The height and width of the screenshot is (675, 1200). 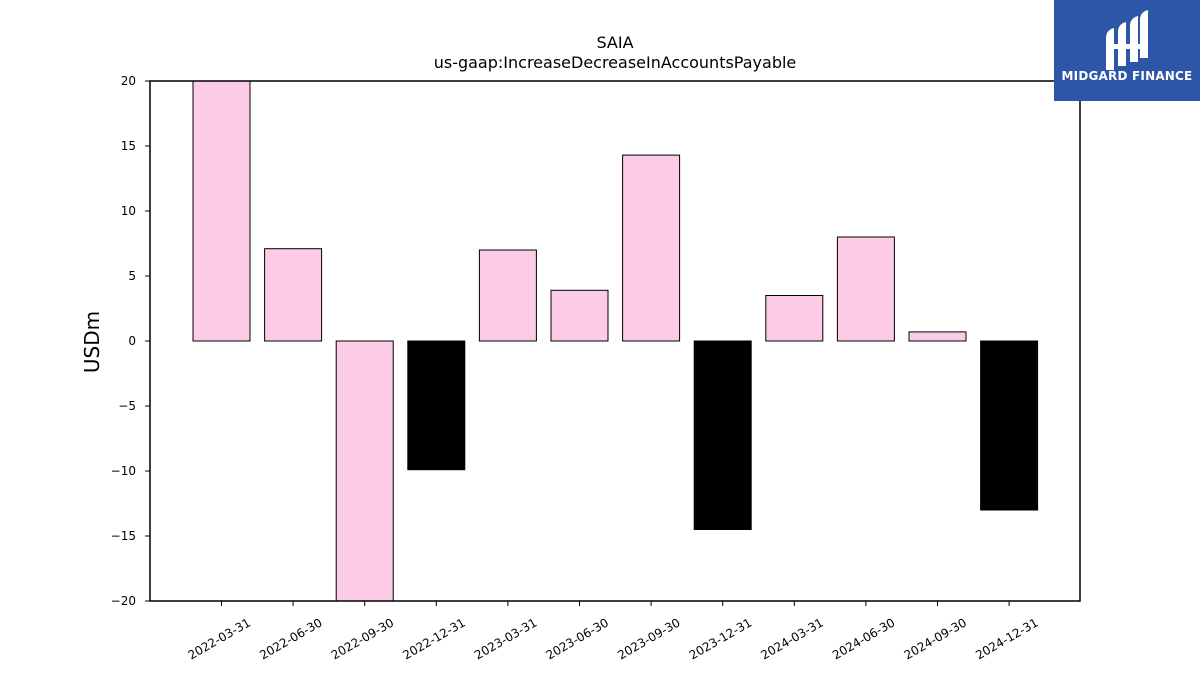 What do you see at coordinates (123, 536) in the screenshot?
I see `y-tick-label: −15` at bounding box center [123, 536].